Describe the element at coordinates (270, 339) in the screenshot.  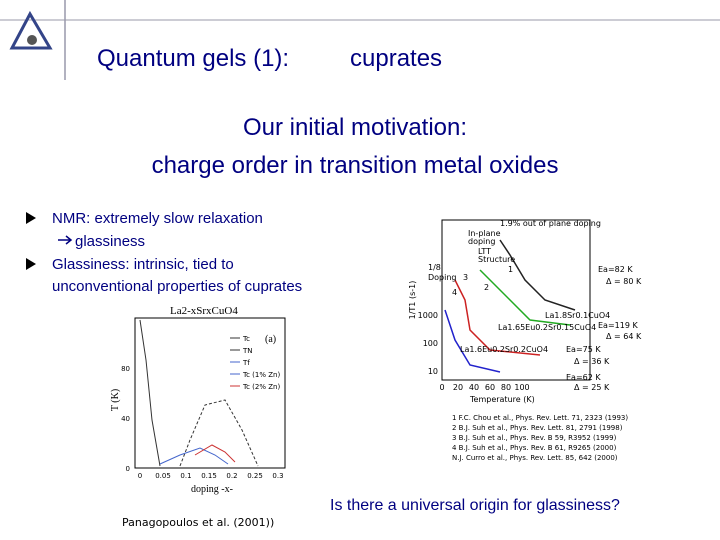
I see `panel-label: (a)` at that location.